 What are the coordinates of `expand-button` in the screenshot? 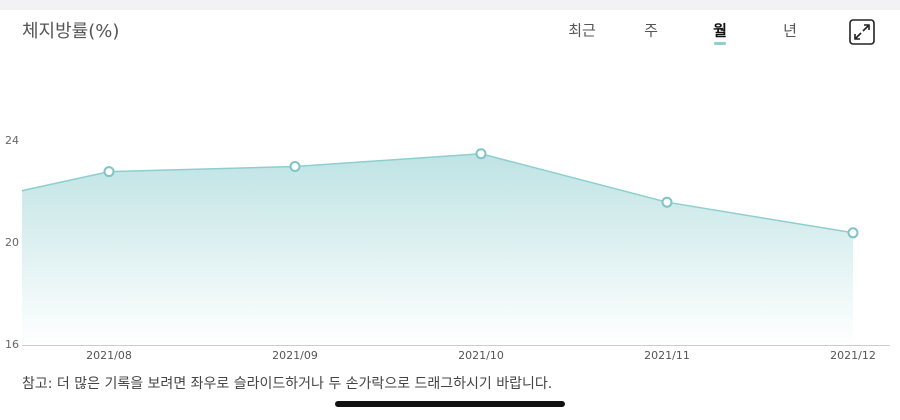 It's located at (862, 32).